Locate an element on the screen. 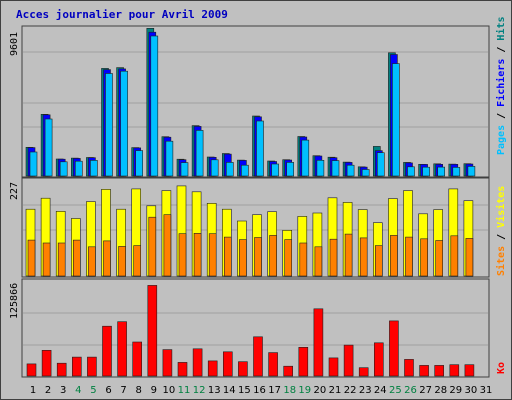 This screenshot has height=400, width=512. x-tick-label-day-4: 4 is located at coordinates (78, 390).